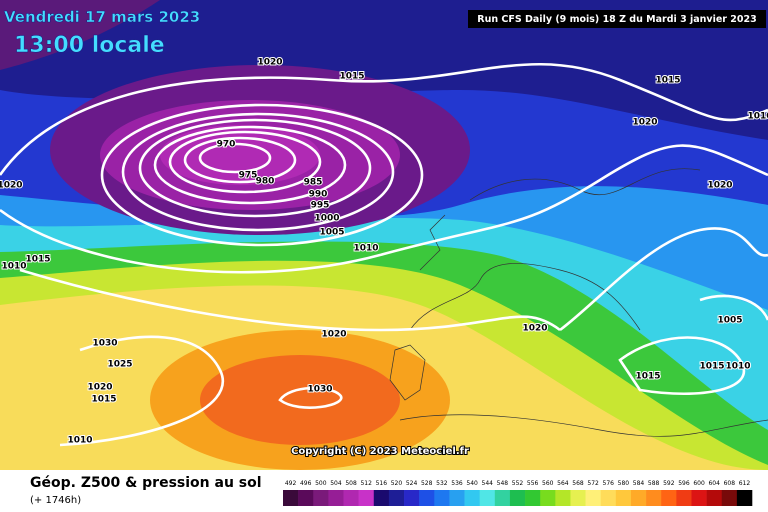  I want to click on scale-label: 564, so click(563, 483).